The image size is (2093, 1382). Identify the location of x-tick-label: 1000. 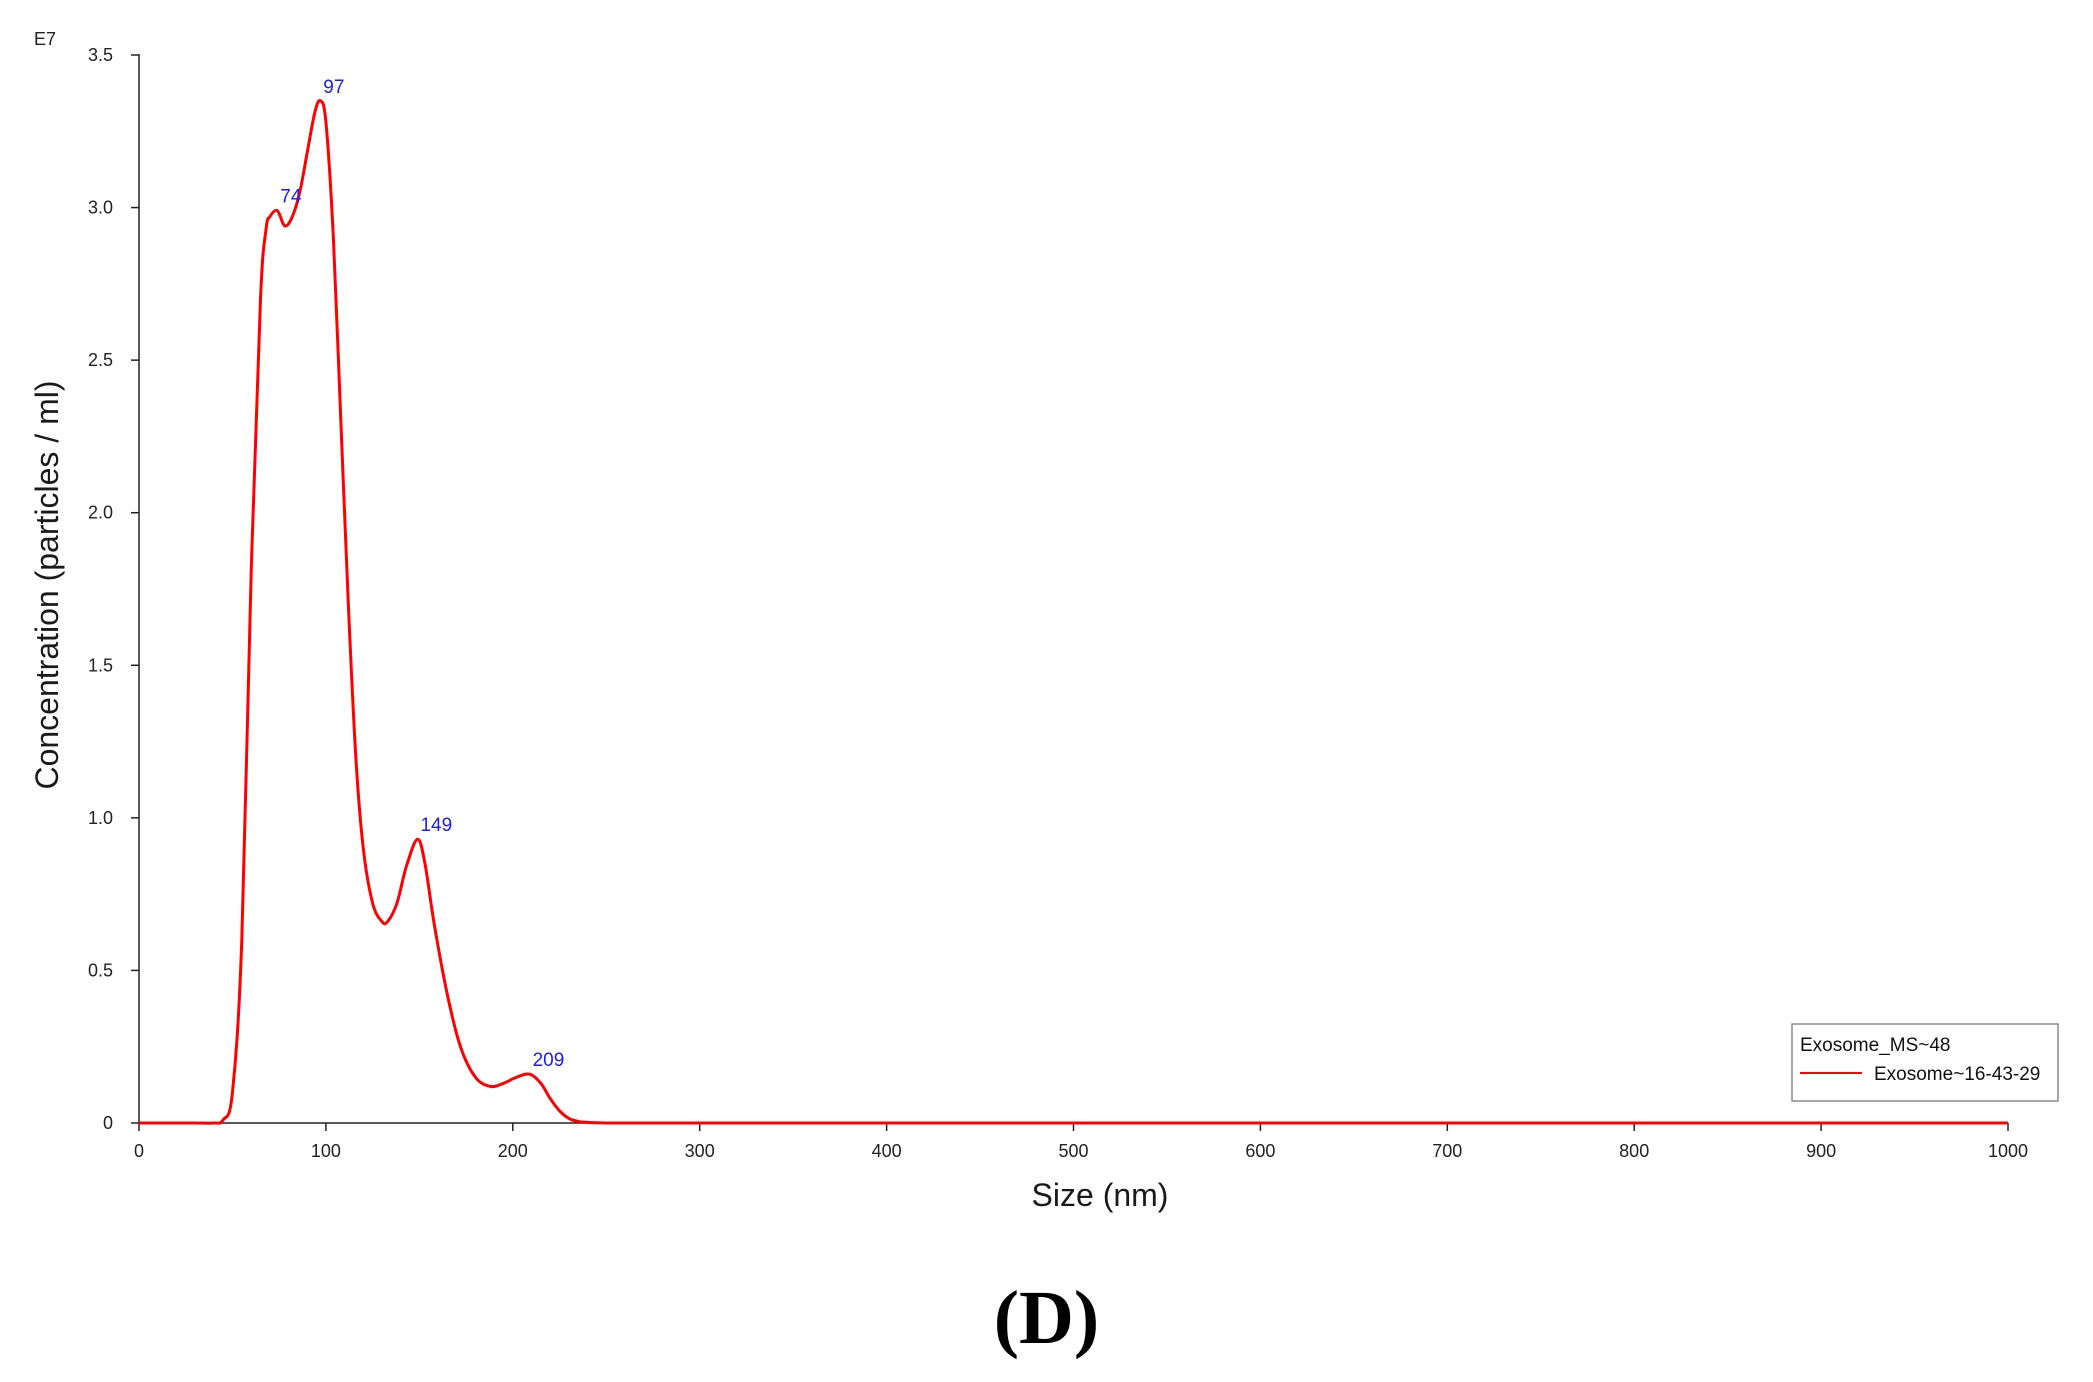
(2008, 1151).